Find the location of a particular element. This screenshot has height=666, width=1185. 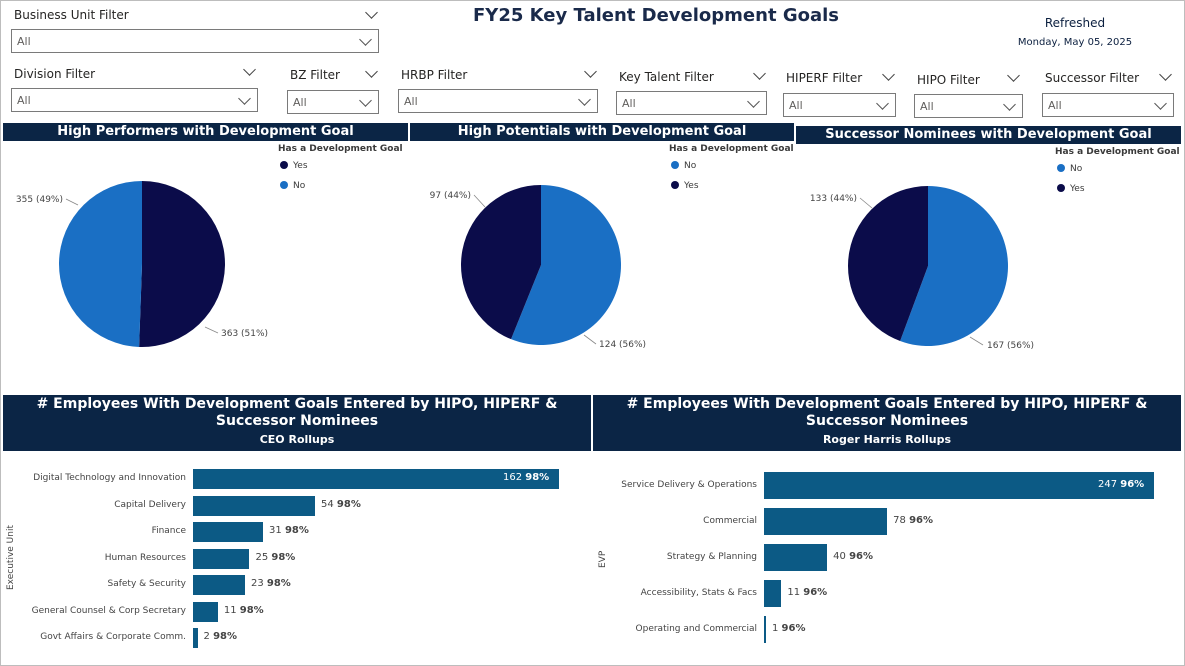

bar-data-label: 31 98% is located at coordinates (289, 530).